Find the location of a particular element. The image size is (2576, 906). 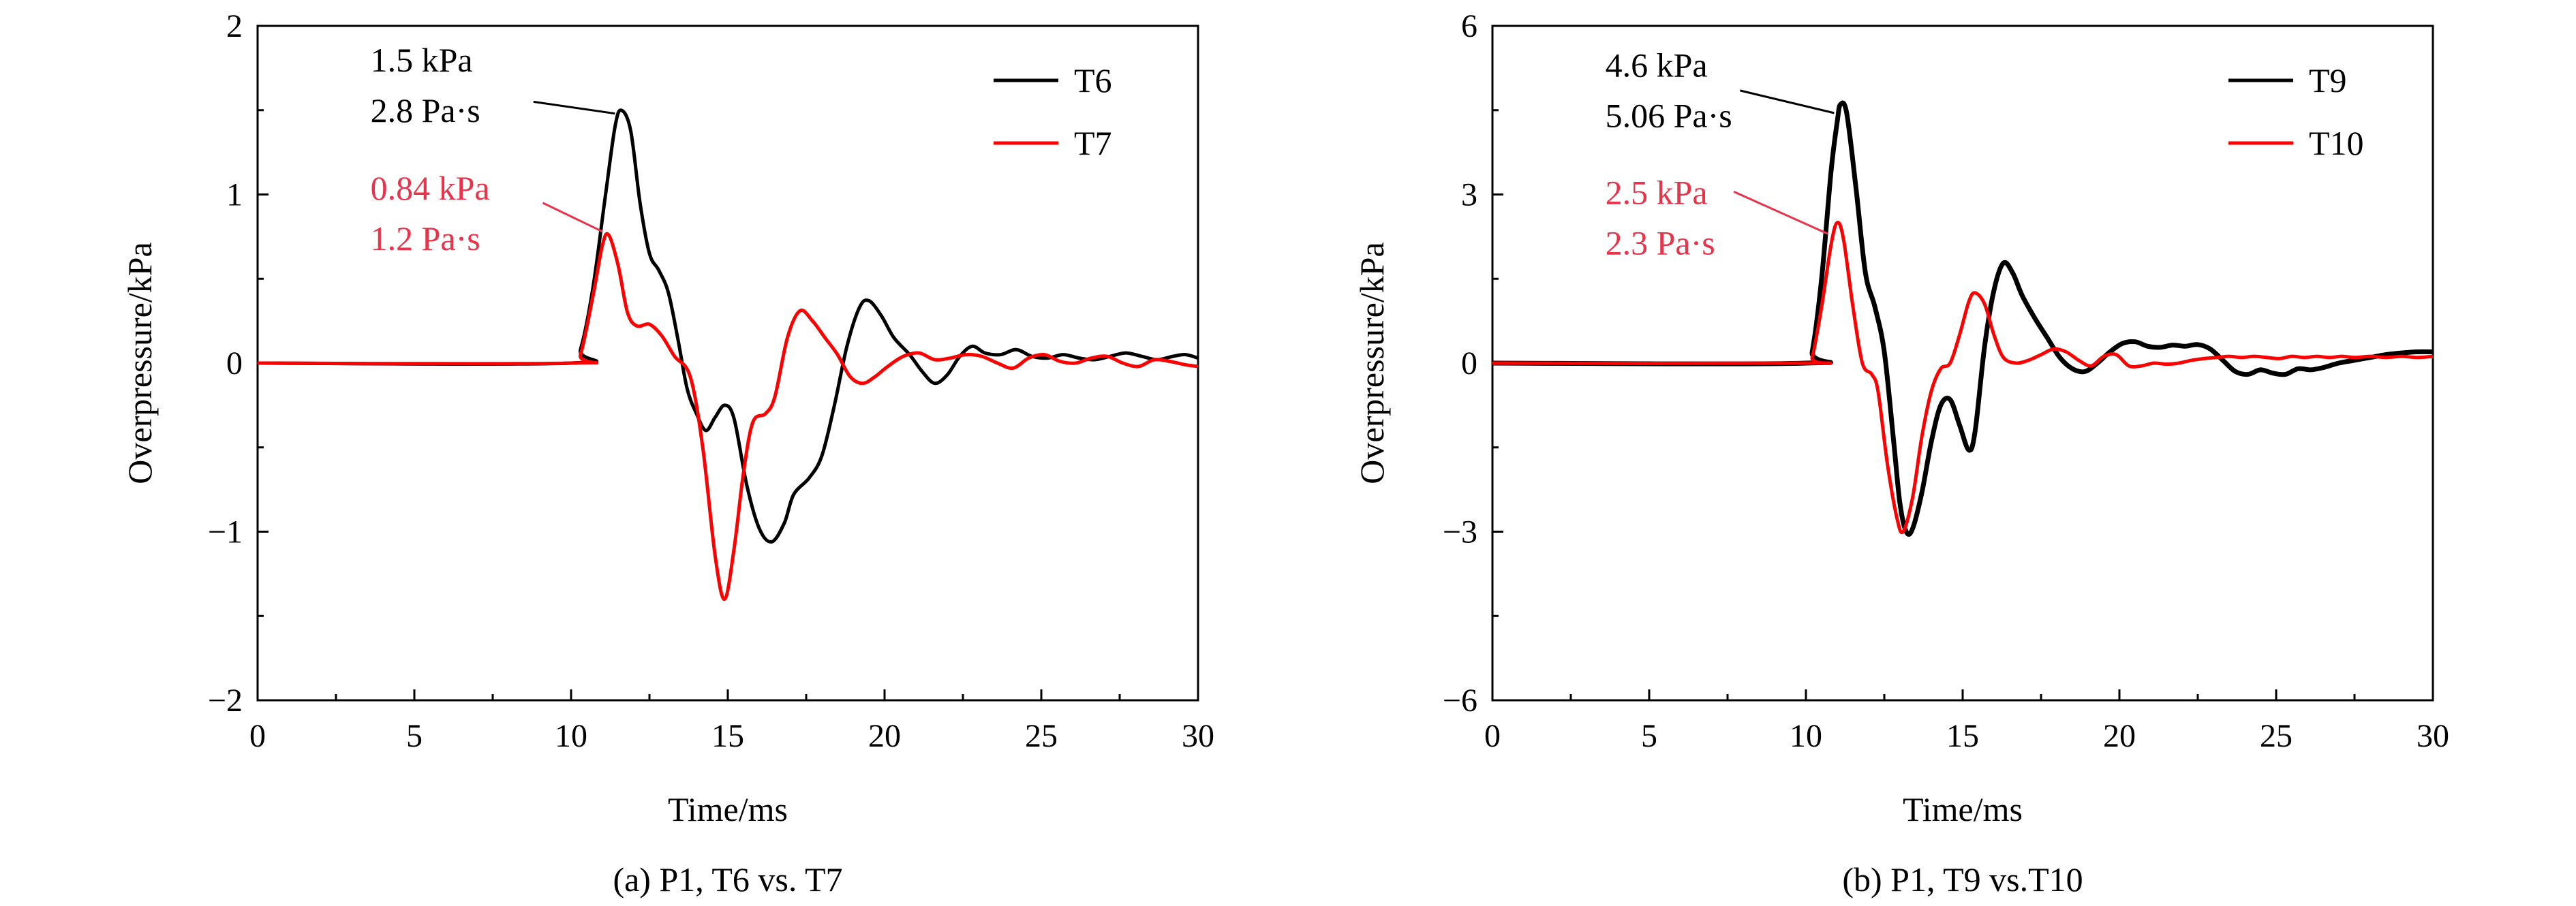

annotation-text: 2.5 kPa is located at coordinates (1657, 193).